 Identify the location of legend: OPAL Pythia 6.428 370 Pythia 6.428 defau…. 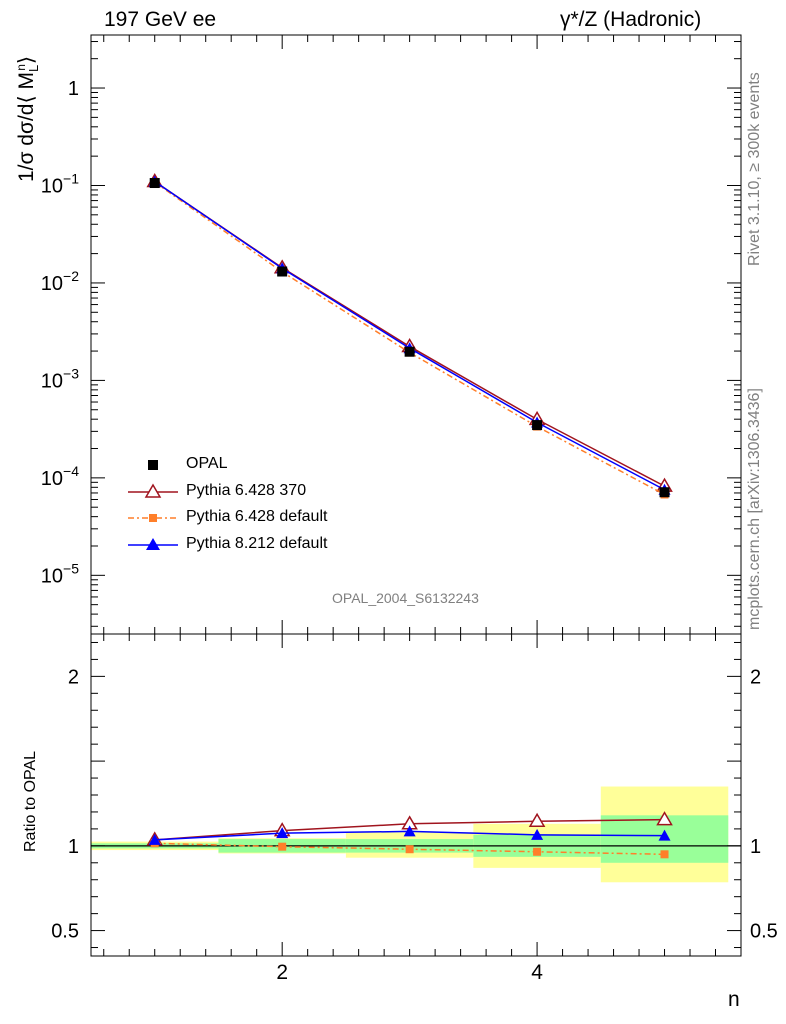
(252, 505).